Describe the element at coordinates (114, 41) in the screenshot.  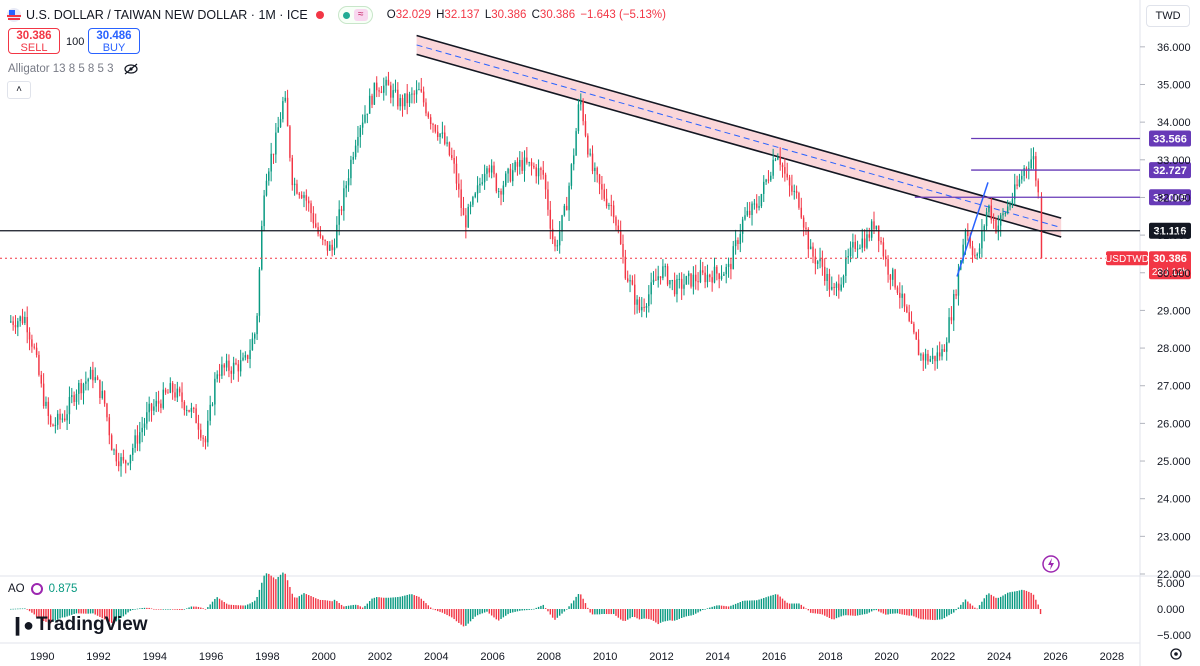
I see `buy-button: 30.486 BUY` at that location.